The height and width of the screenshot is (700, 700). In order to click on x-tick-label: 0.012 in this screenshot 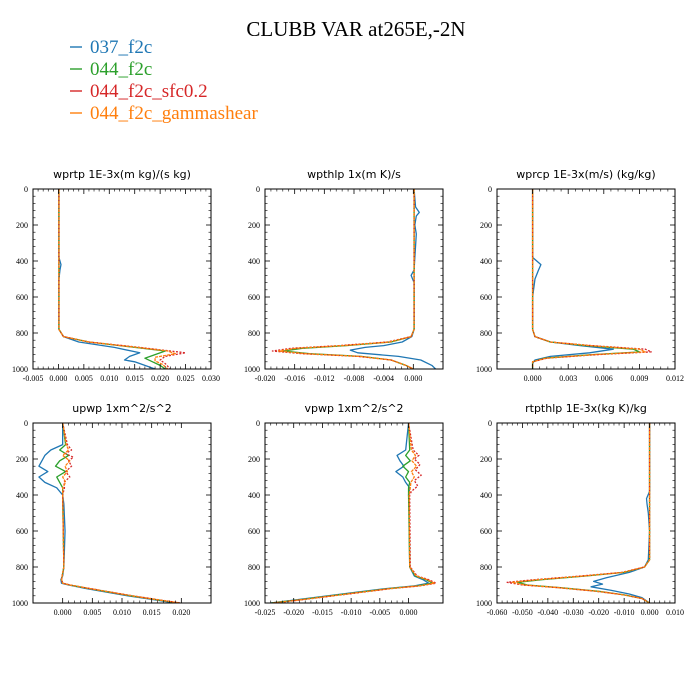, I will do `click(675, 378)`.